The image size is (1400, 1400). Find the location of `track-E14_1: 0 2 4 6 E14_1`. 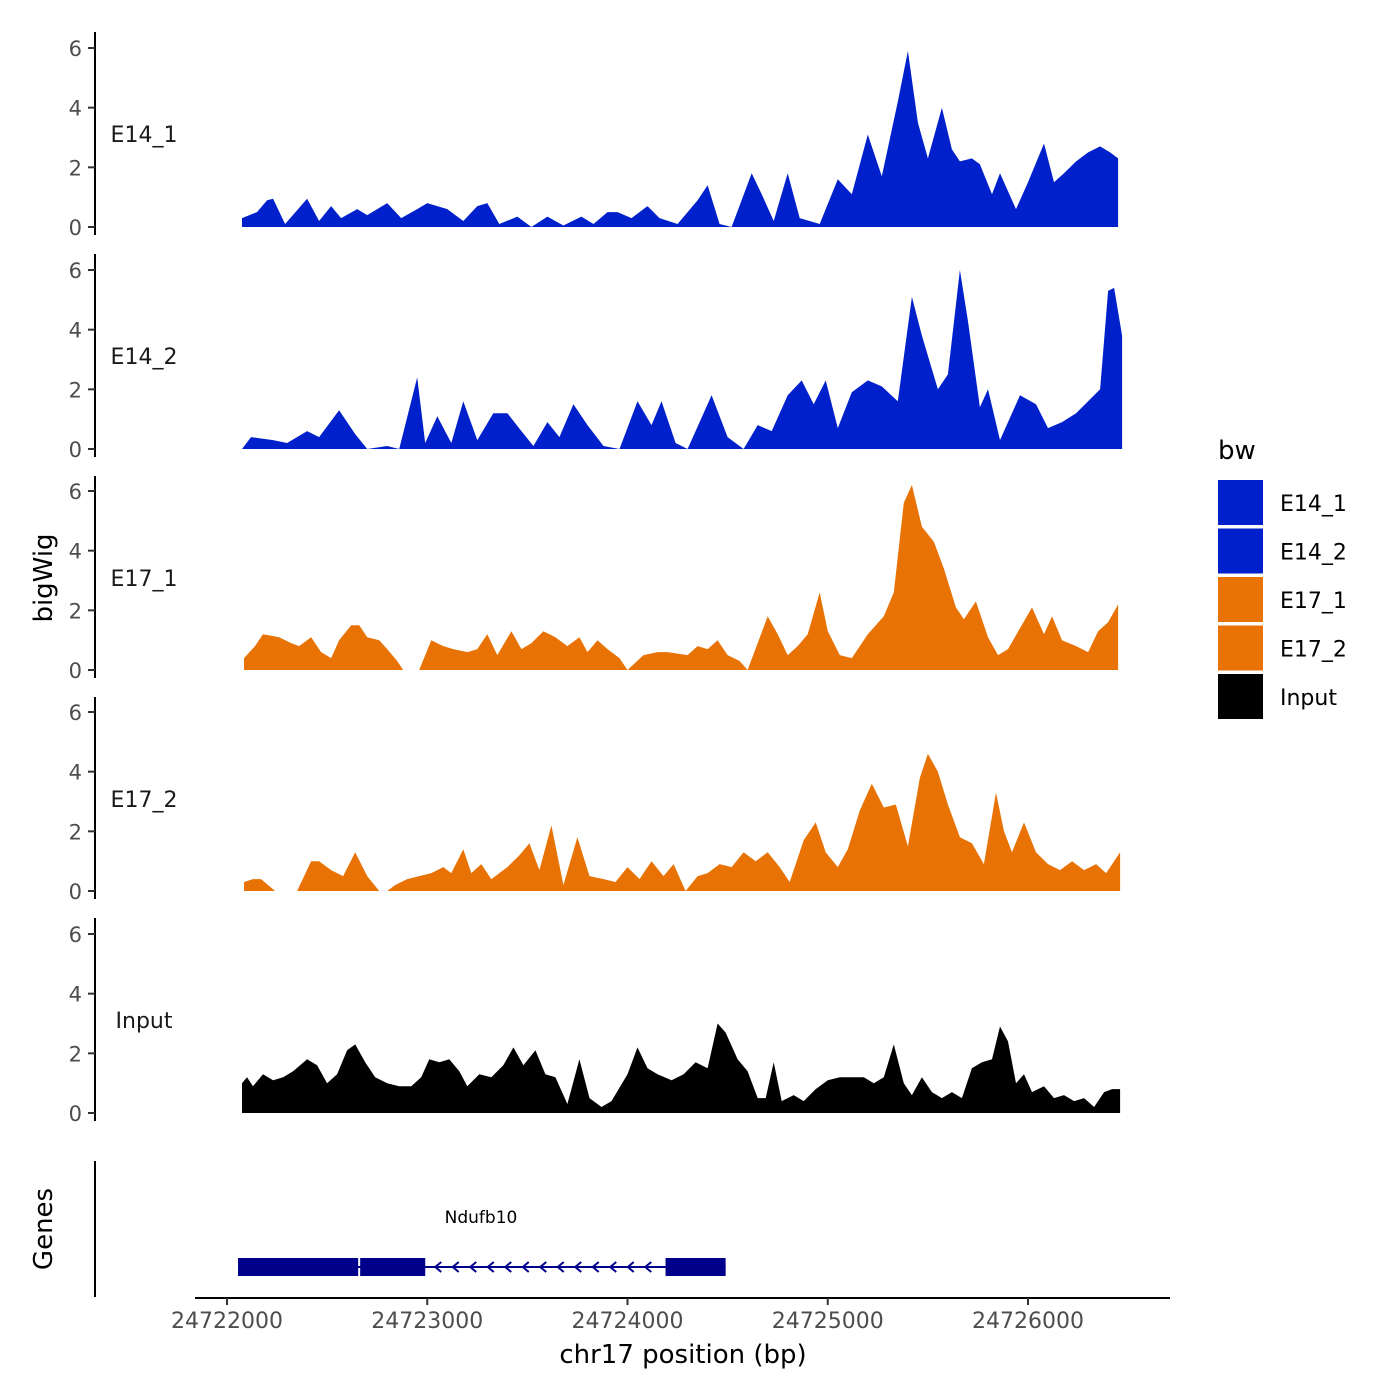

track-E14_1: 0 2 4 6 E14_1 is located at coordinates (594, 136).